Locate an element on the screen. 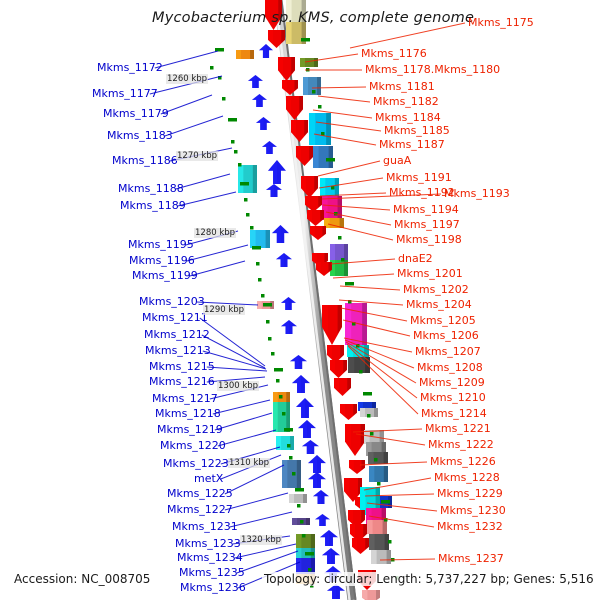 The image size is (600, 600). gene-label: Mkms_1216 is located at coordinates (182, 381).